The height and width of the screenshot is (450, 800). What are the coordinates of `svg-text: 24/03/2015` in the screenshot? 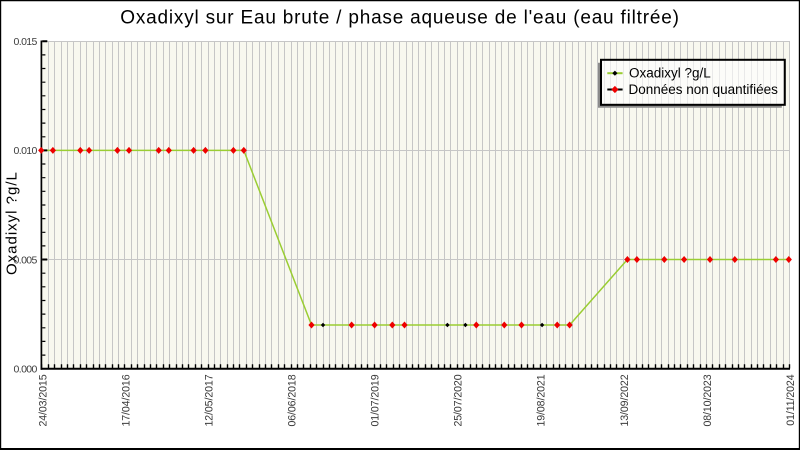 It's located at (43, 400).